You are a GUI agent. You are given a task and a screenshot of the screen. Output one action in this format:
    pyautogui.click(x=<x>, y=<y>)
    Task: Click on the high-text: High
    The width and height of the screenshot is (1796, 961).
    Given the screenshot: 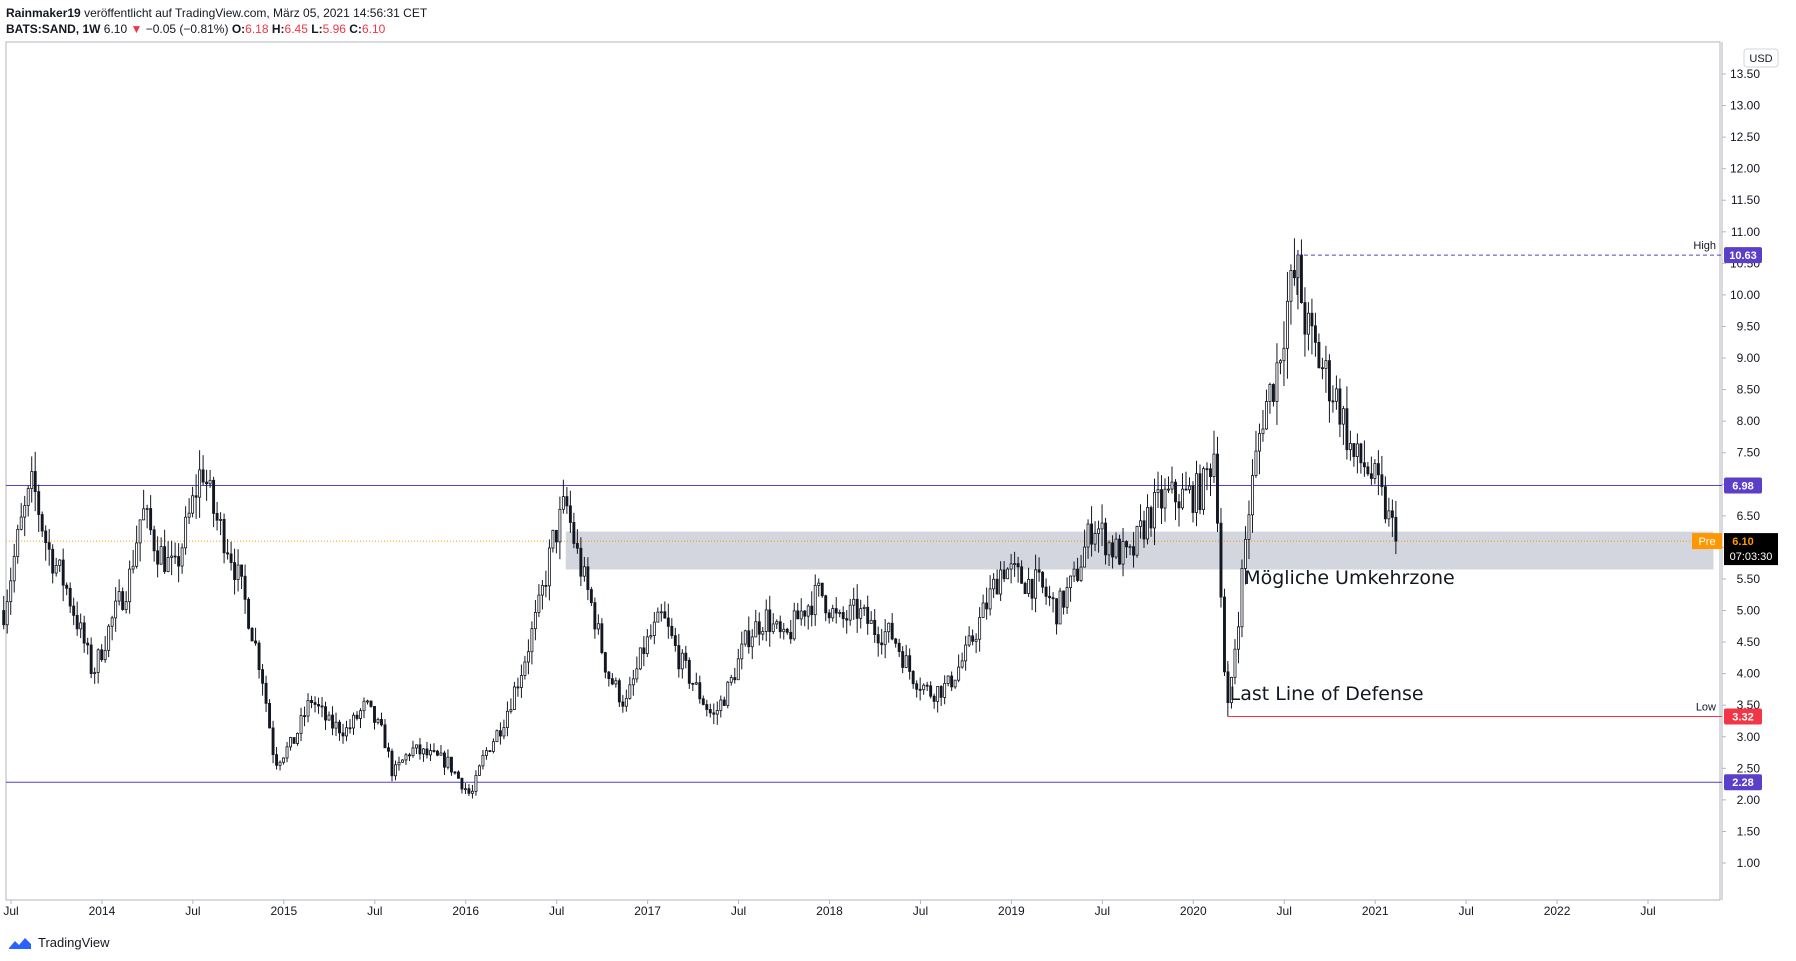 What is the action you would take?
    pyautogui.click(x=1704, y=246)
    